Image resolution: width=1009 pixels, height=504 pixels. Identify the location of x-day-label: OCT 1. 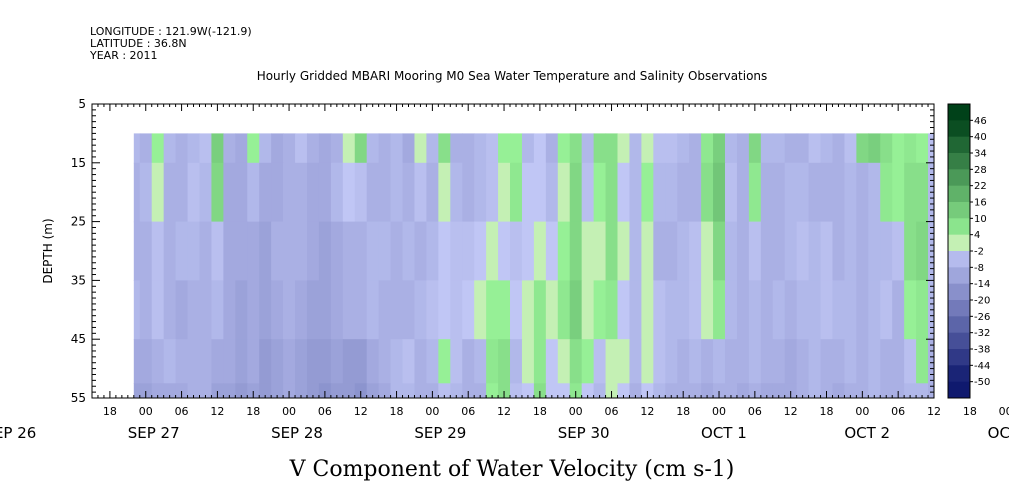
(724, 433).